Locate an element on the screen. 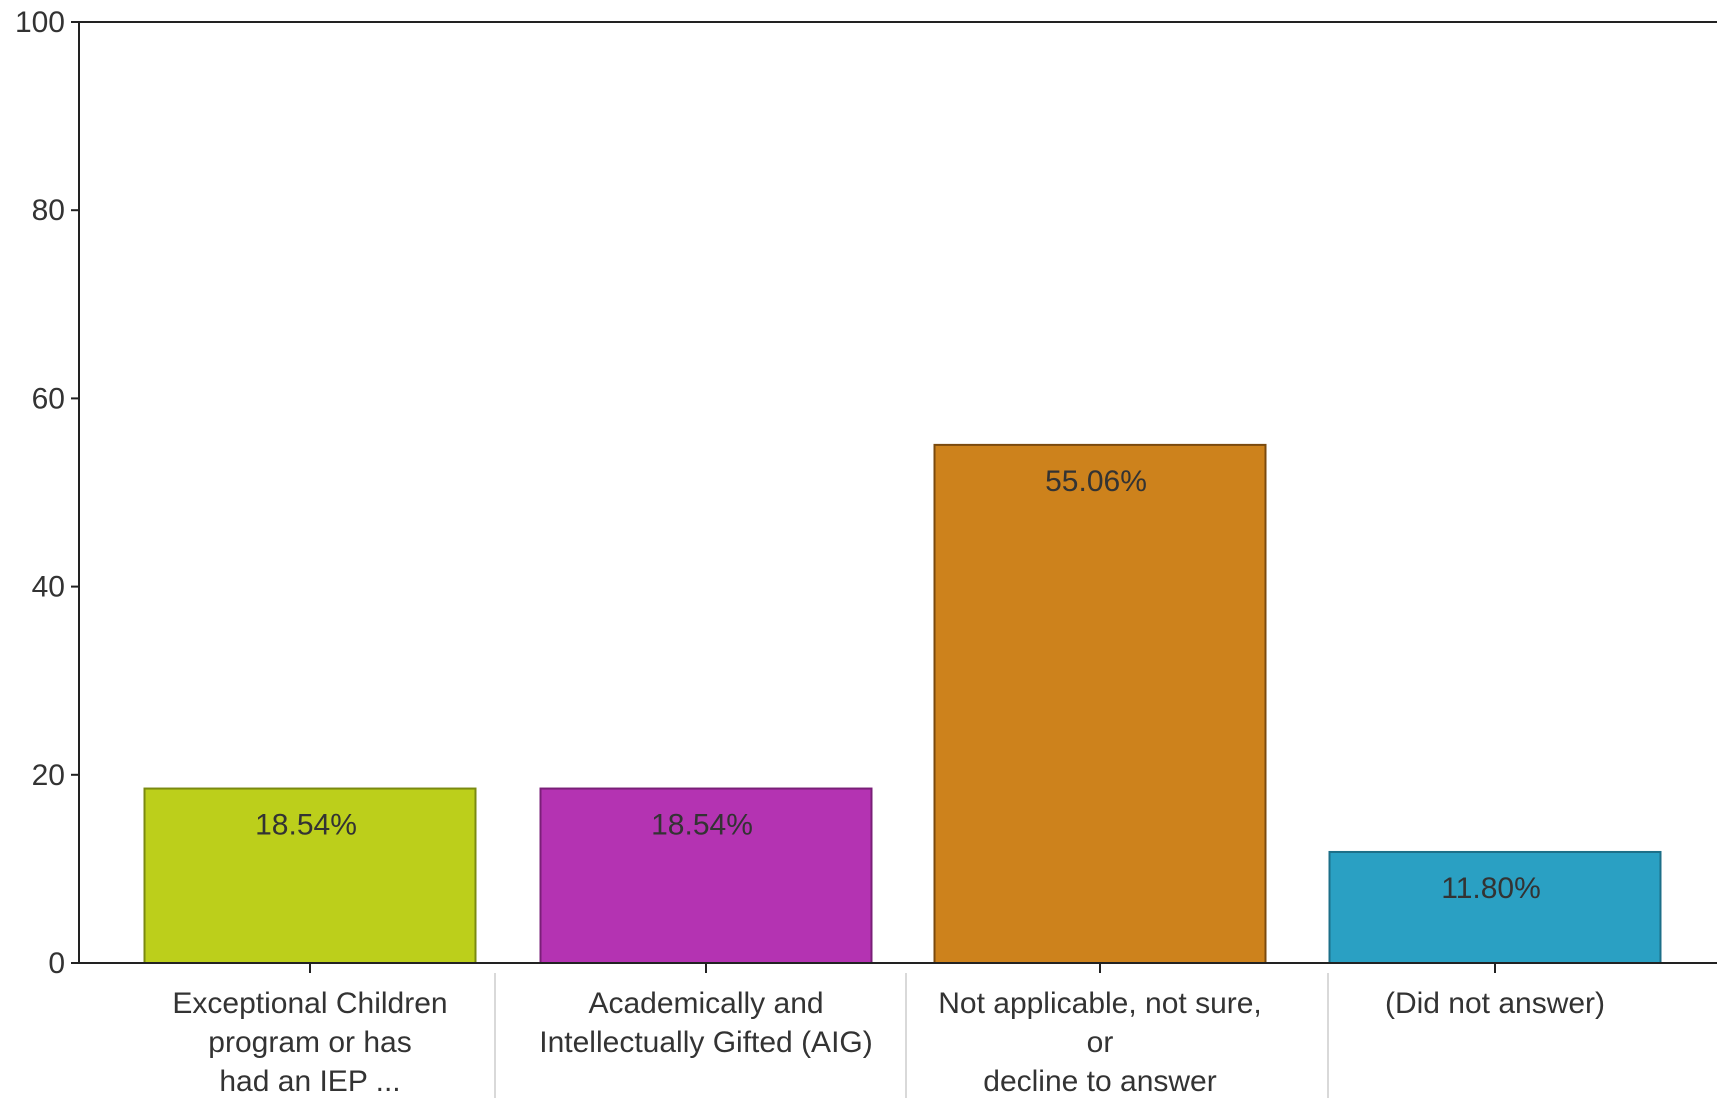  y-tick-label: 20 is located at coordinates (48, 775).